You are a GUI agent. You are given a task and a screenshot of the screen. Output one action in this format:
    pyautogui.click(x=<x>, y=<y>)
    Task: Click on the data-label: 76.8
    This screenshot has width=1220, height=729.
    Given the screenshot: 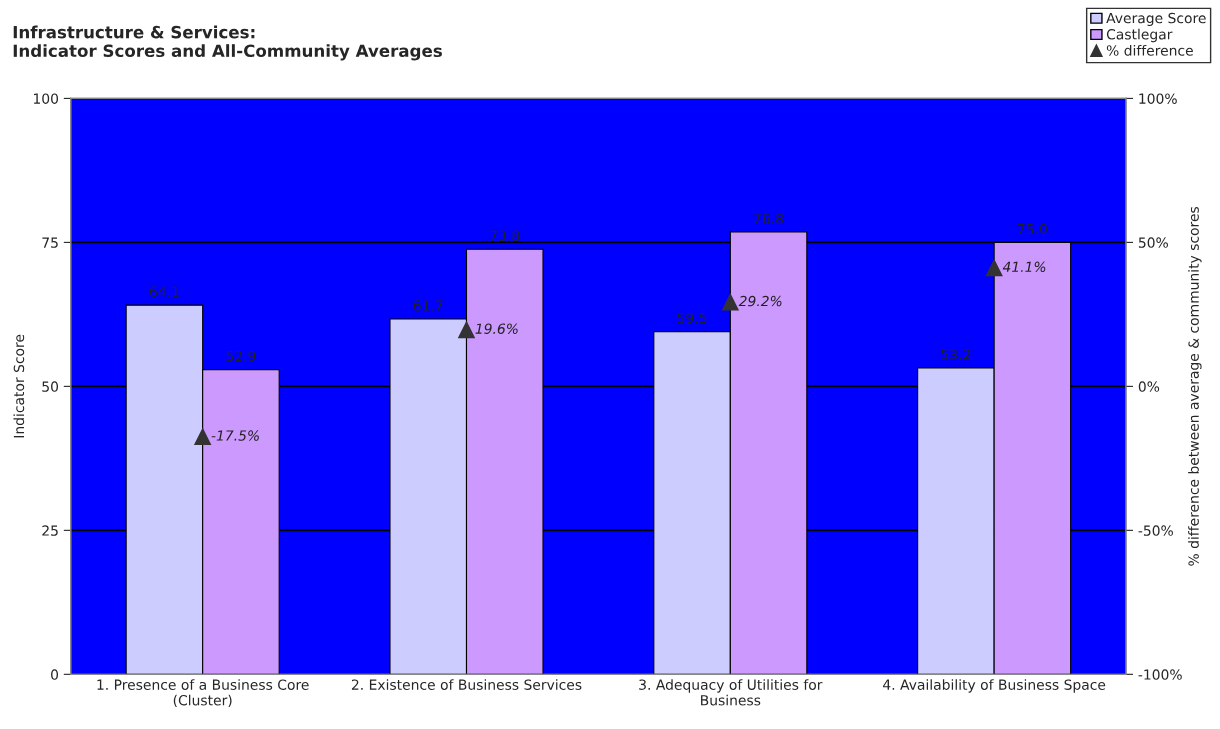 What is the action you would take?
    pyautogui.click(x=769, y=218)
    